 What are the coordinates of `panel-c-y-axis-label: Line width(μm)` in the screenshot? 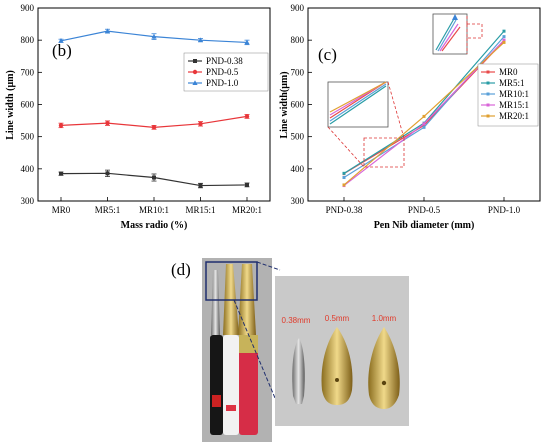 It's located at (284, 104).